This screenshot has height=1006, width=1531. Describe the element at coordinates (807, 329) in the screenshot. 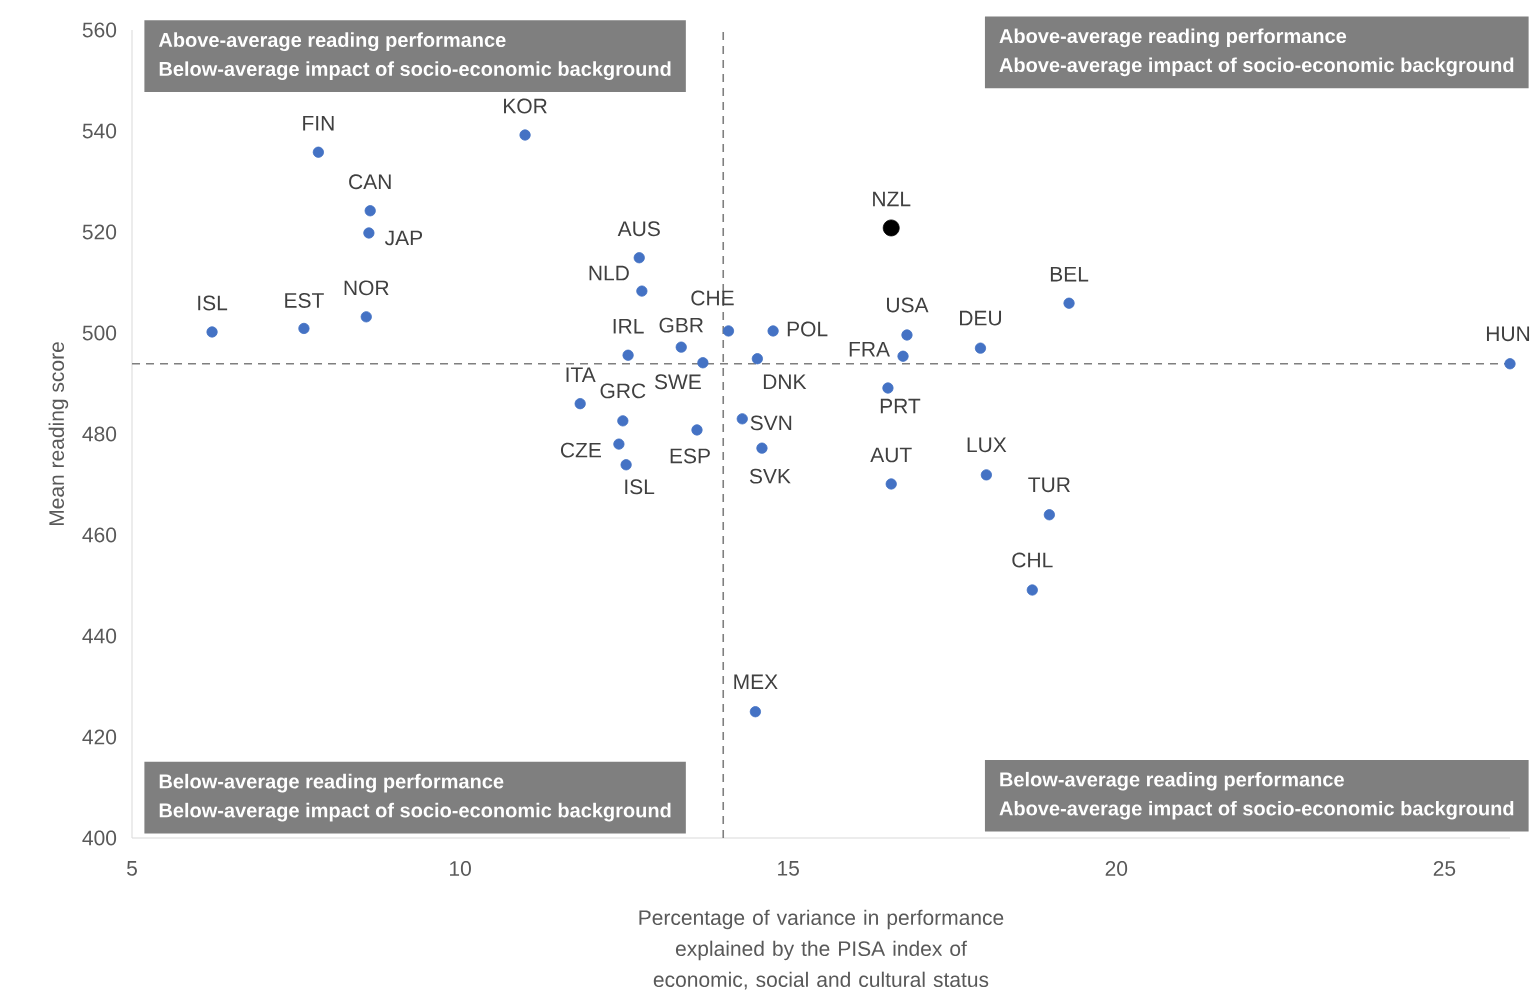

I see `annotation: POL` at that location.